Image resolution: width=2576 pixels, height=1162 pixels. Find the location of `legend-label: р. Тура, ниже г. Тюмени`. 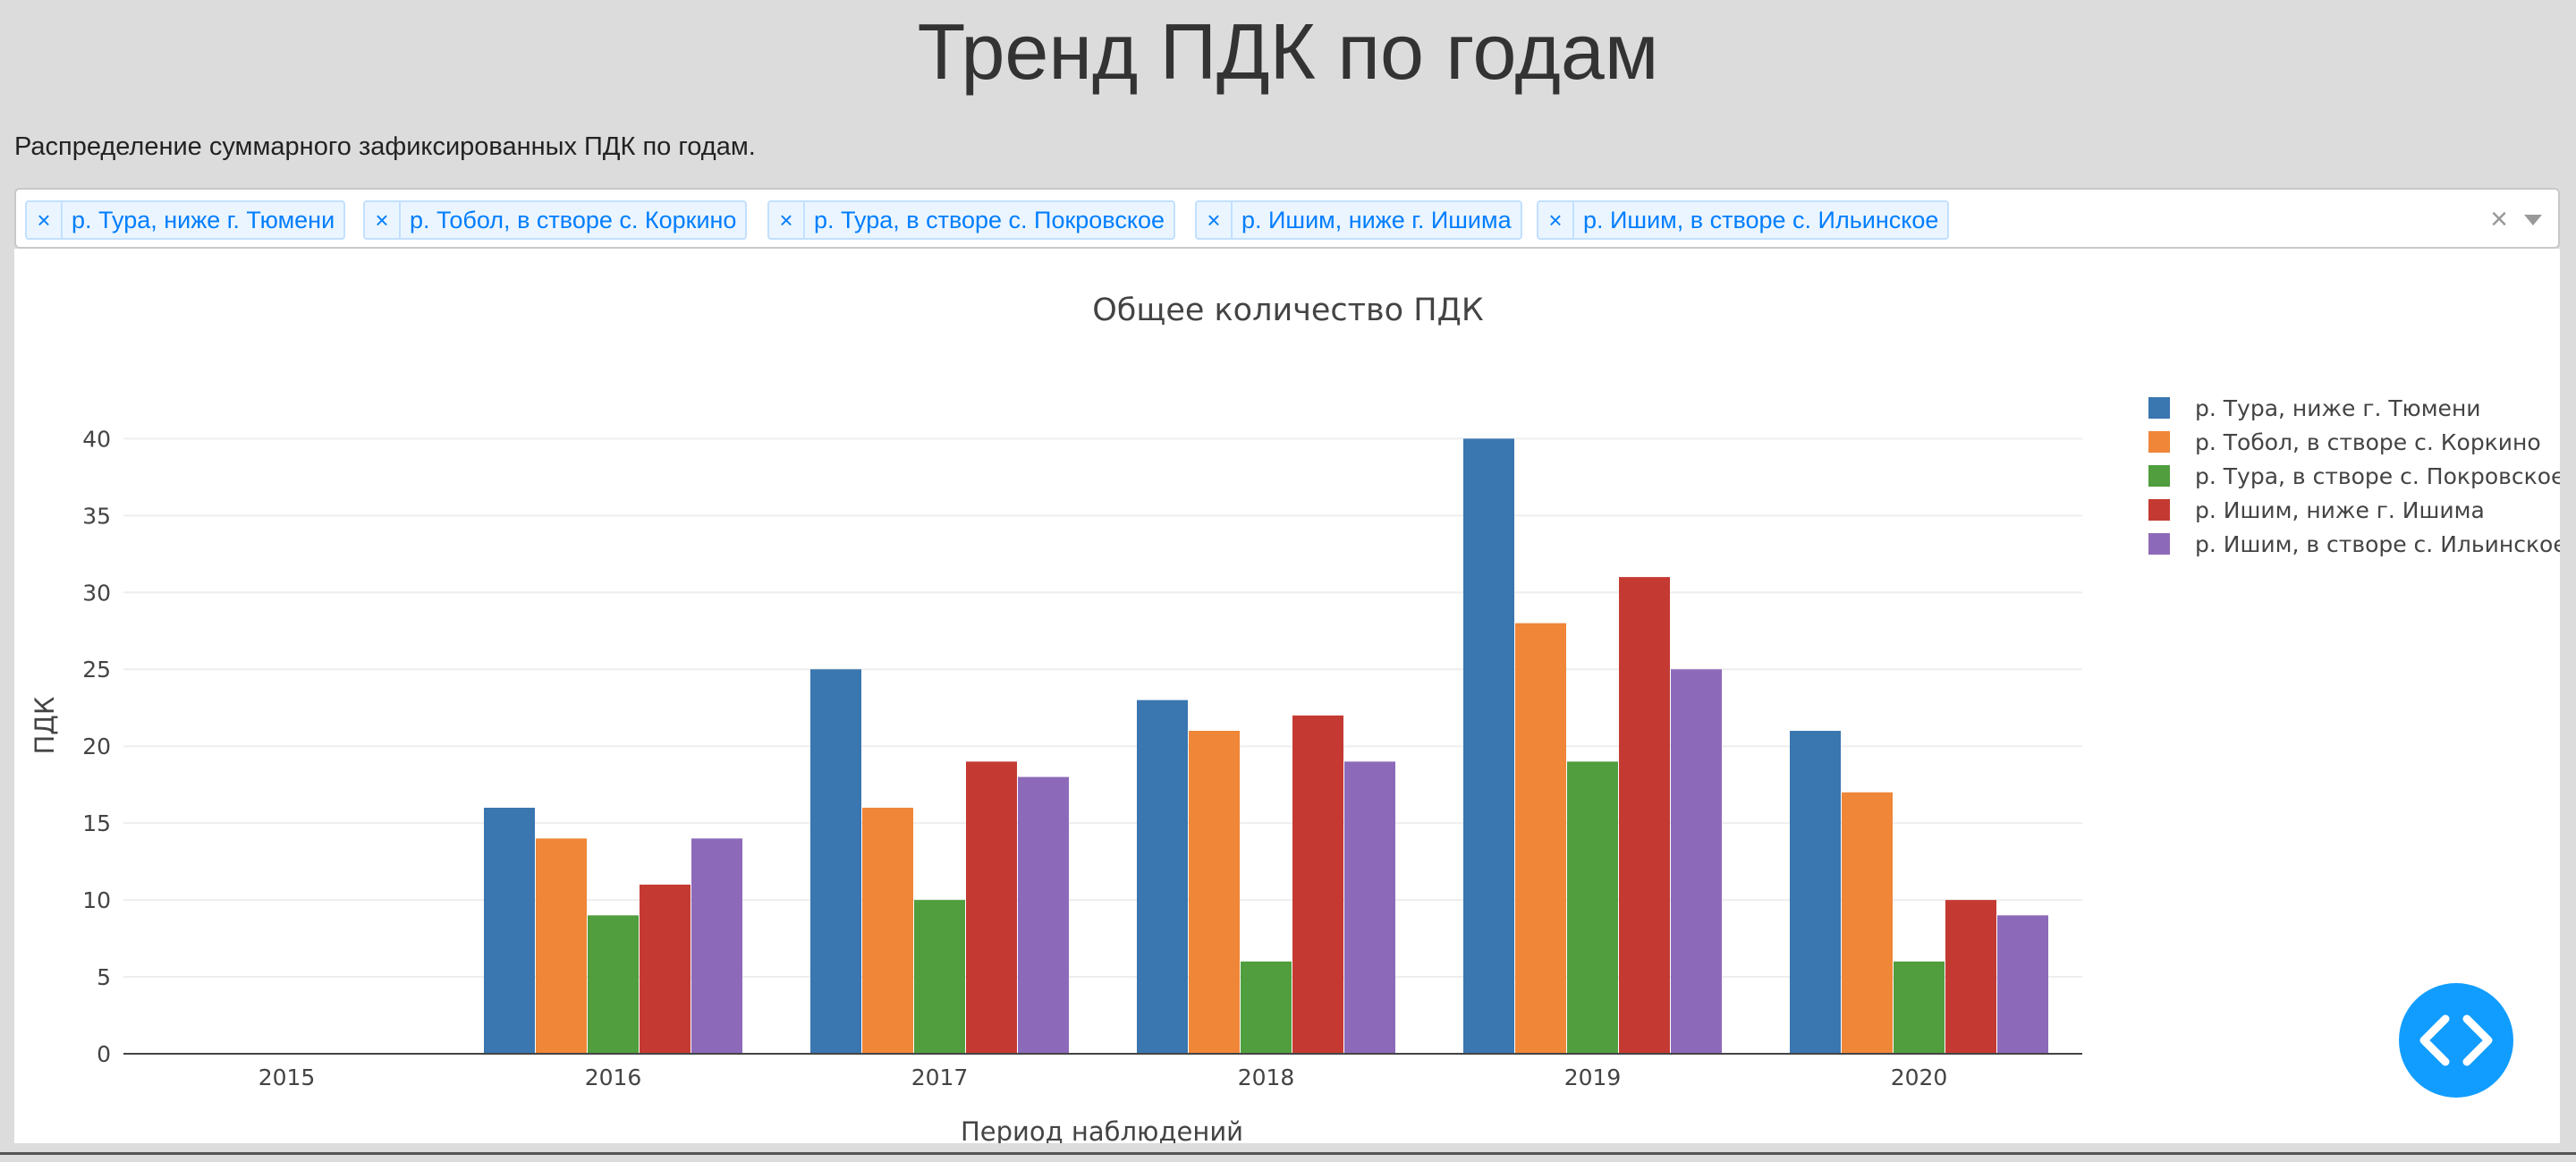

legend-label: р. Тура, ниже г. Тюмени is located at coordinates (2338, 408).